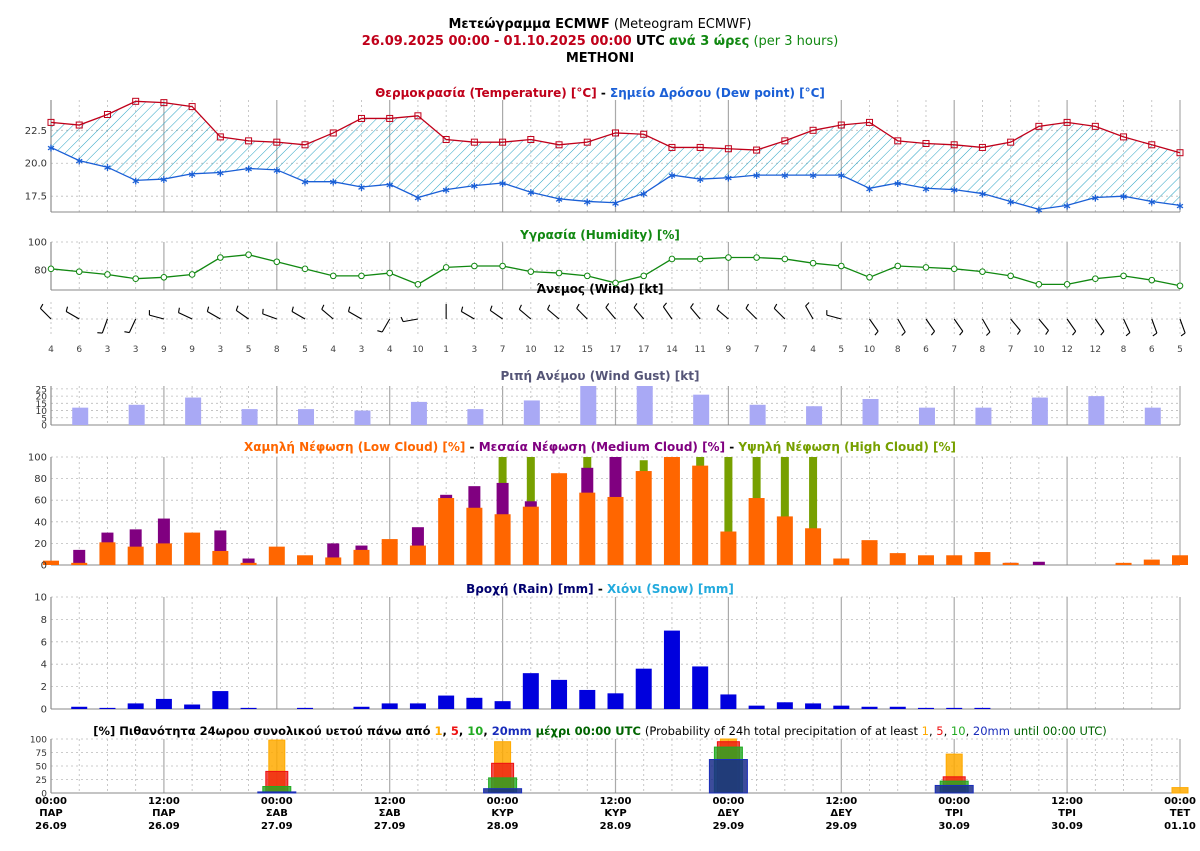 This screenshot has height=851, width=1200. I want to click on wind-speed-label: 12, so click(558, 350).